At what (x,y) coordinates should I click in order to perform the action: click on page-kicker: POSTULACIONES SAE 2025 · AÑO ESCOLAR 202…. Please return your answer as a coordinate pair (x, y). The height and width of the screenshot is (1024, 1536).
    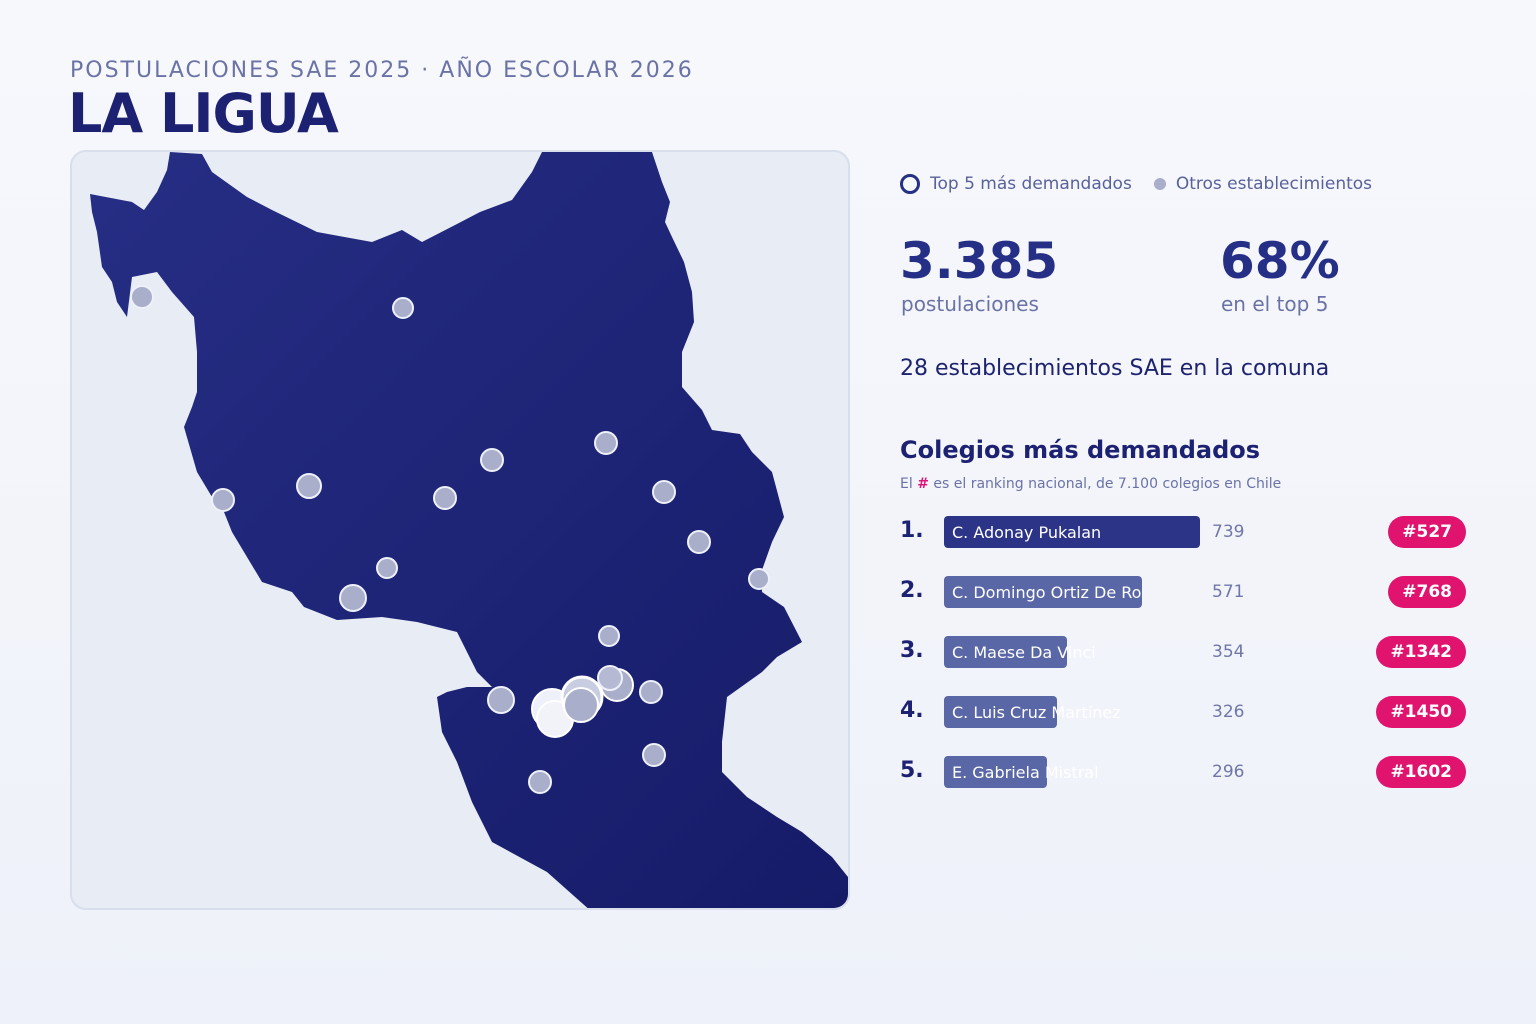
    Looking at the image, I should click on (382, 70).